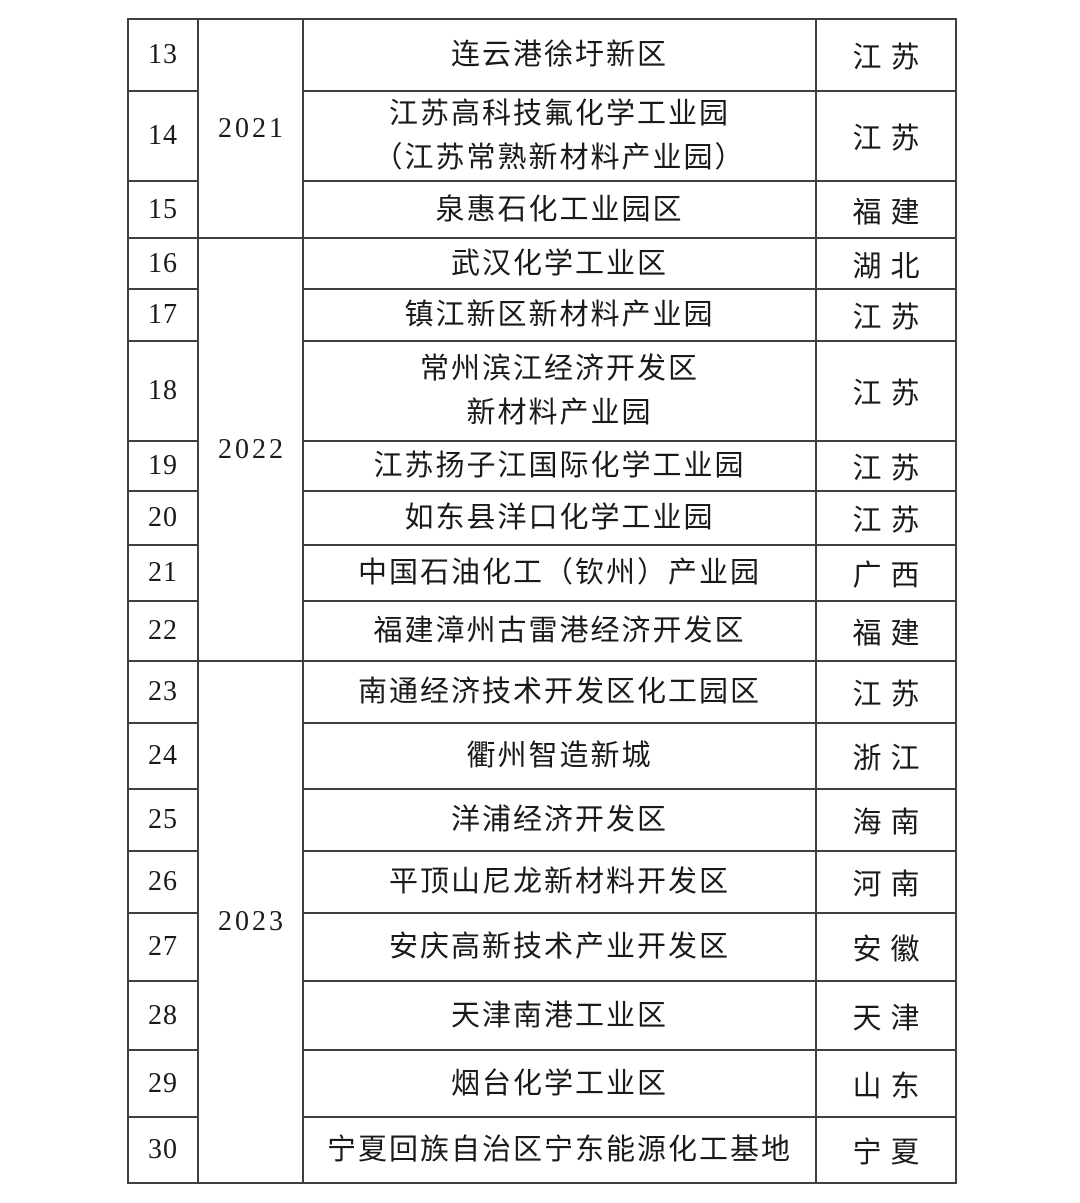 The width and height of the screenshot is (1080, 1203). What do you see at coordinates (559, 209) in the screenshot?
I see `park-name-cell: 泉惠石化工业园区` at bounding box center [559, 209].